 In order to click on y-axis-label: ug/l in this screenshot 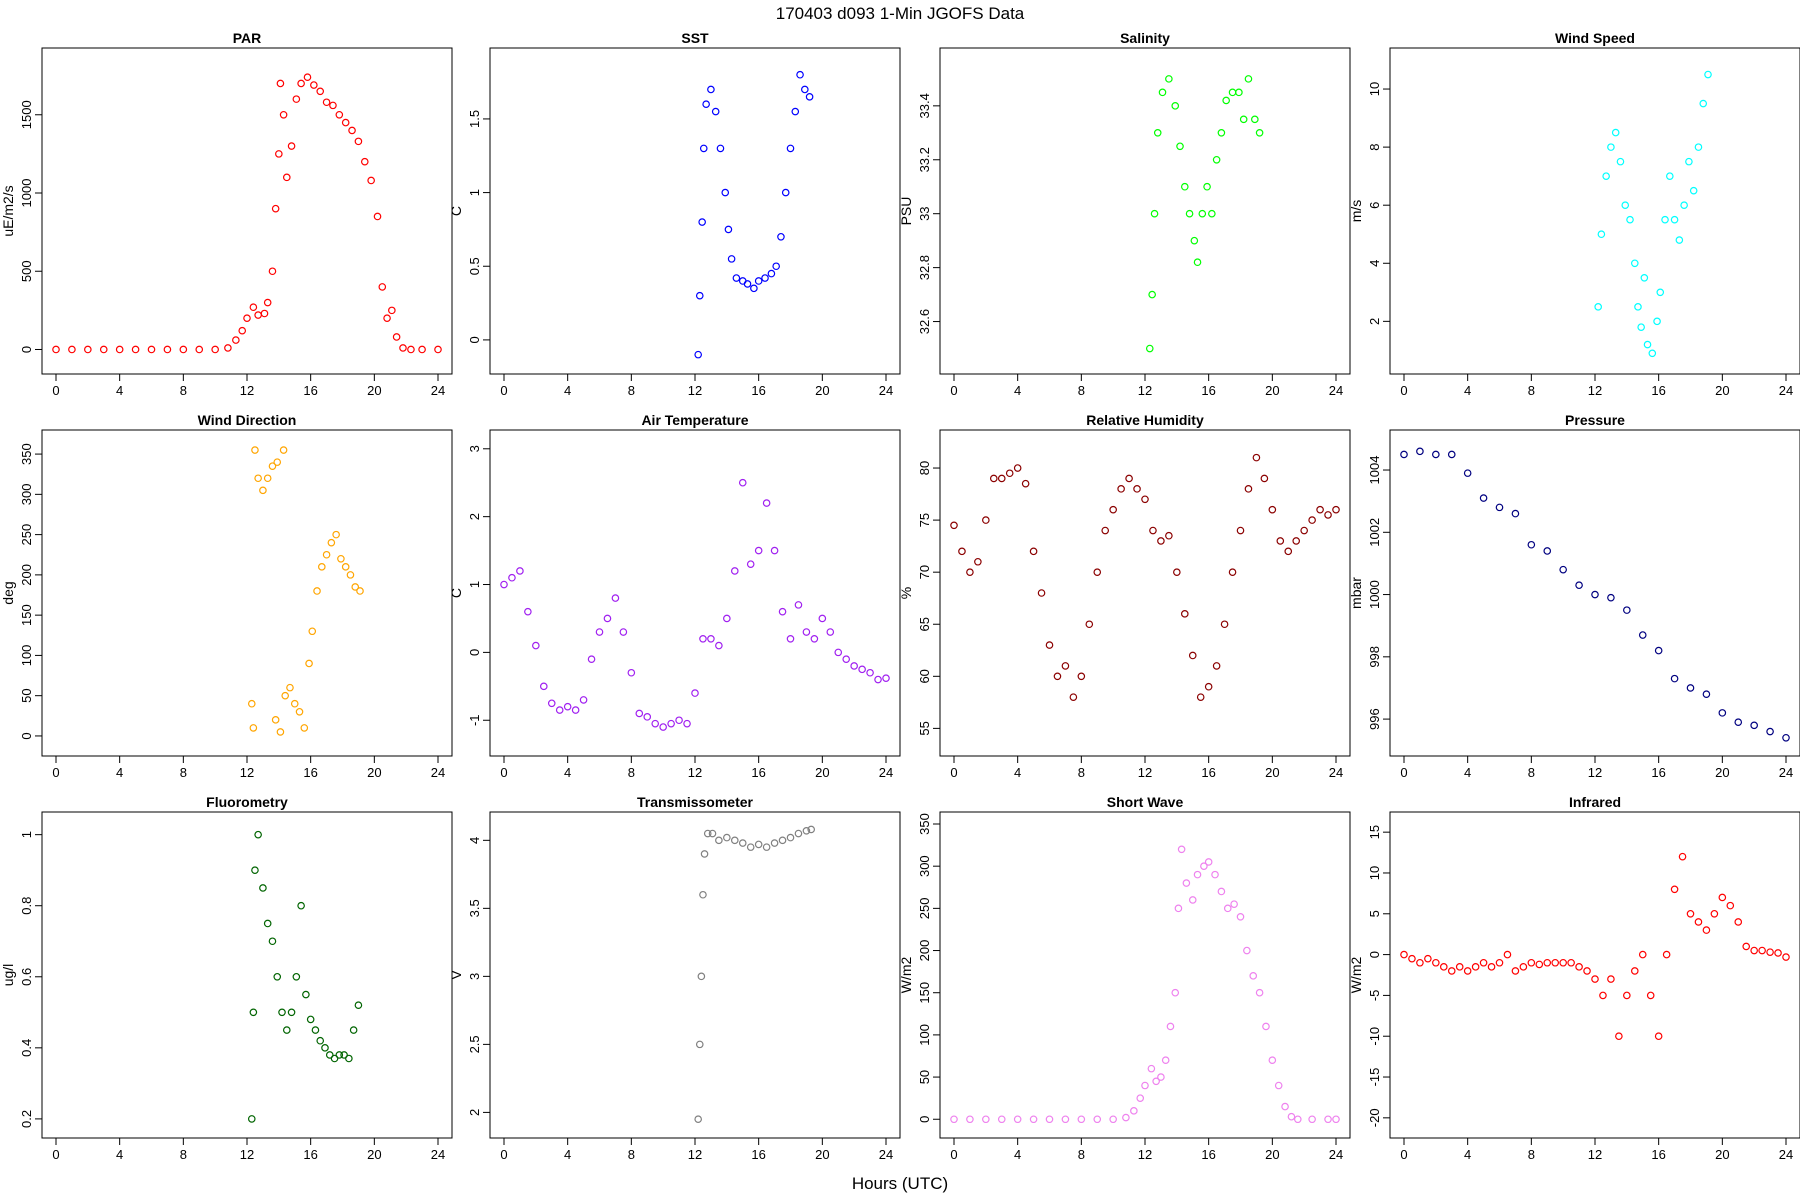, I will do `click(8, 975)`.